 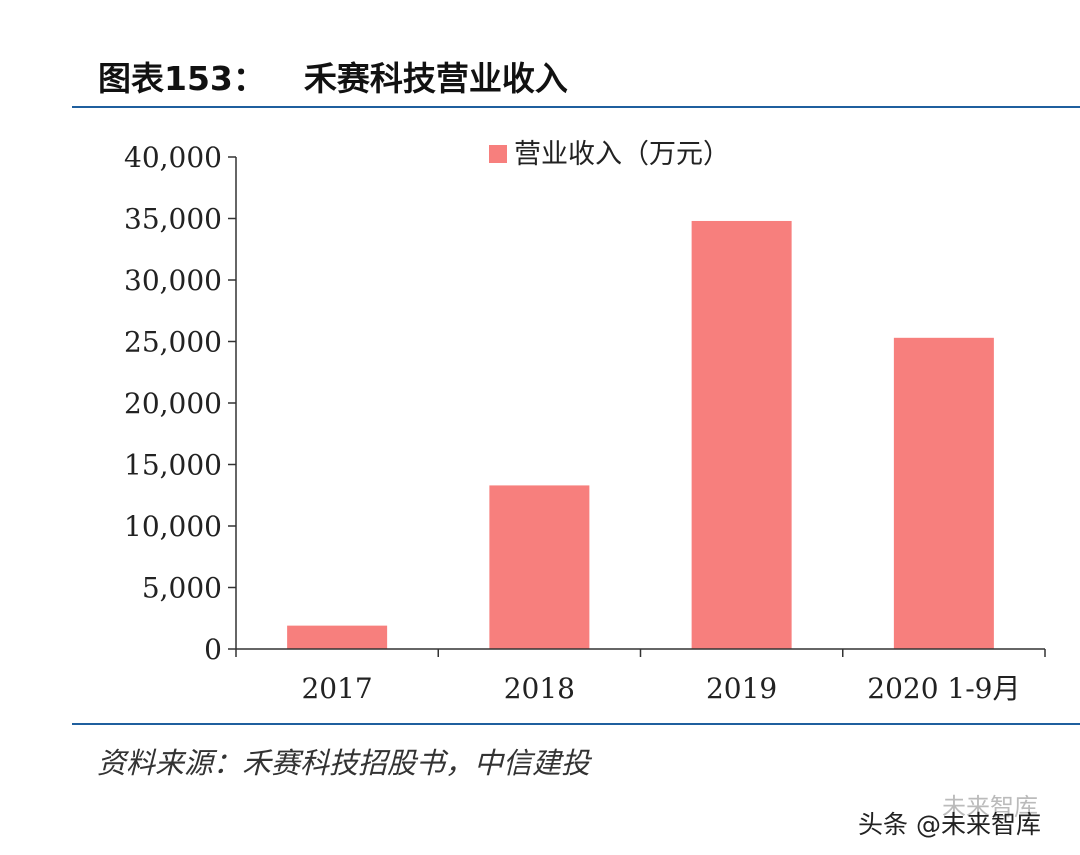 What do you see at coordinates (576, 107) in the screenshot?
I see `top-rule` at bounding box center [576, 107].